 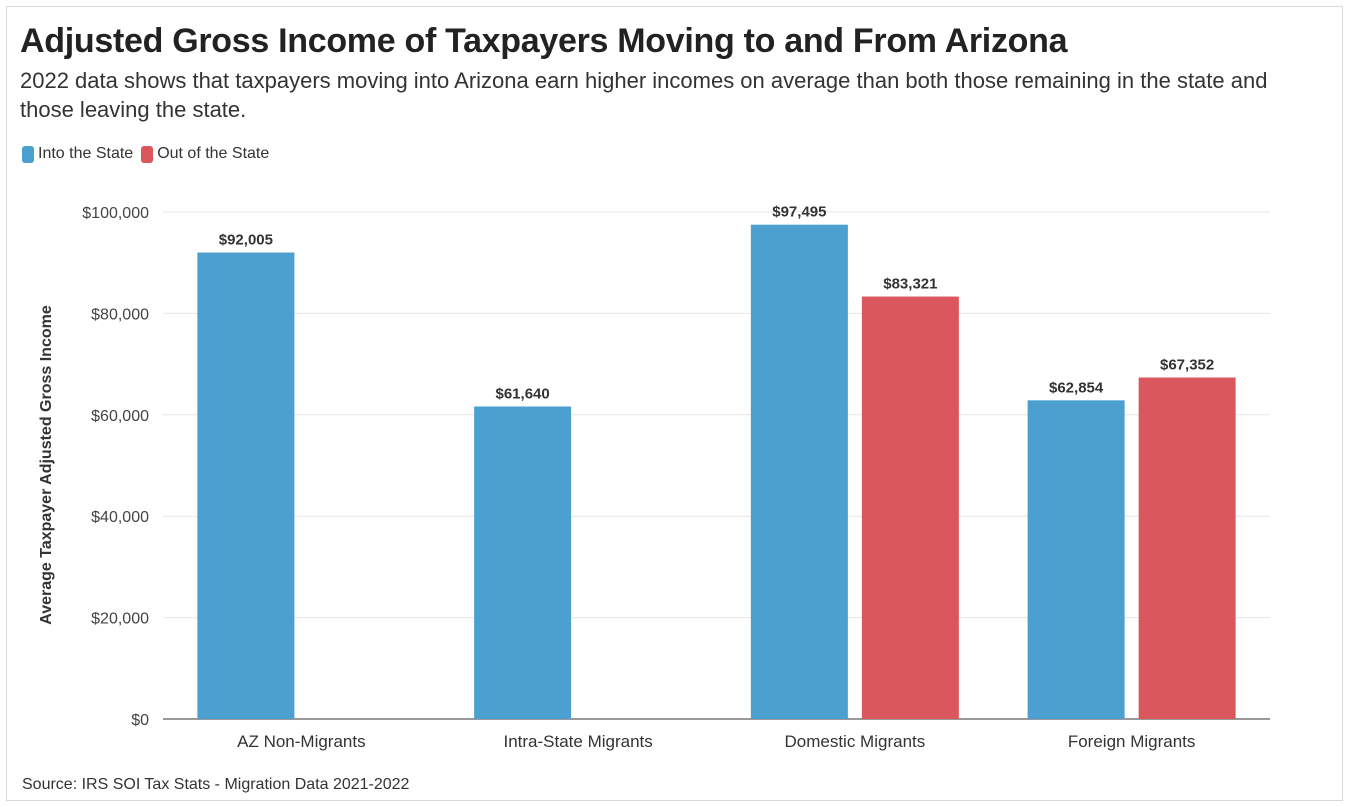 What do you see at coordinates (1187, 365) in the screenshot?
I see `data-label: $67,352` at bounding box center [1187, 365].